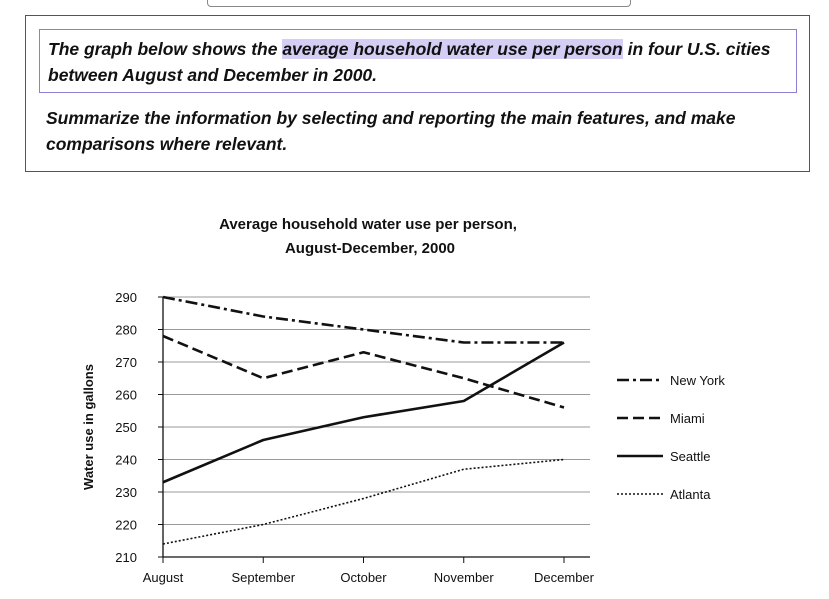 This screenshot has height=599, width=829. Describe the element at coordinates (564, 577) in the screenshot. I see `x-tick-label-december: December` at that location.